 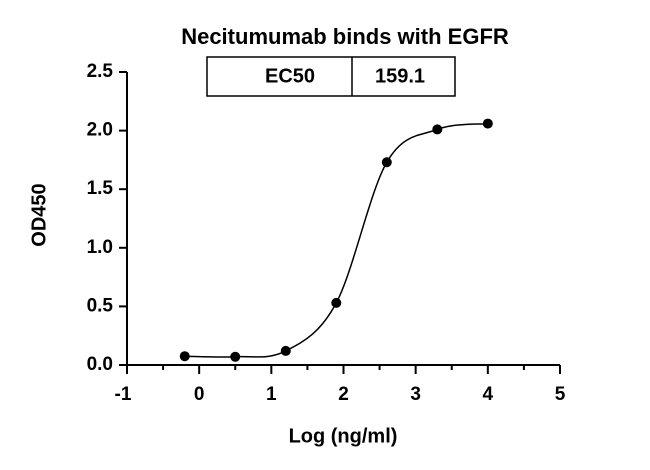 I want to click on ec50-label: EC50, so click(x=290, y=76).